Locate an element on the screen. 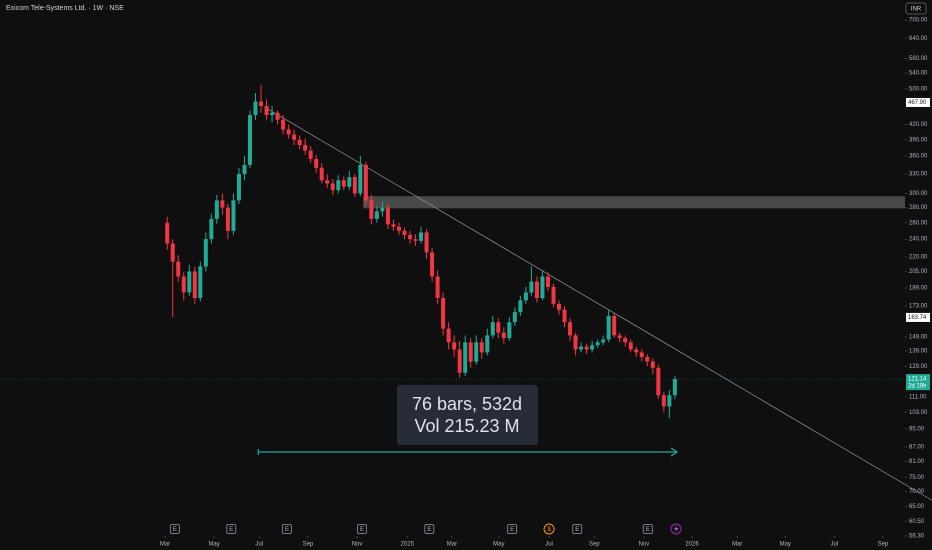 Image resolution: width=932 pixels, height=550 pixels. currency: INR is located at coordinates (916, 10).